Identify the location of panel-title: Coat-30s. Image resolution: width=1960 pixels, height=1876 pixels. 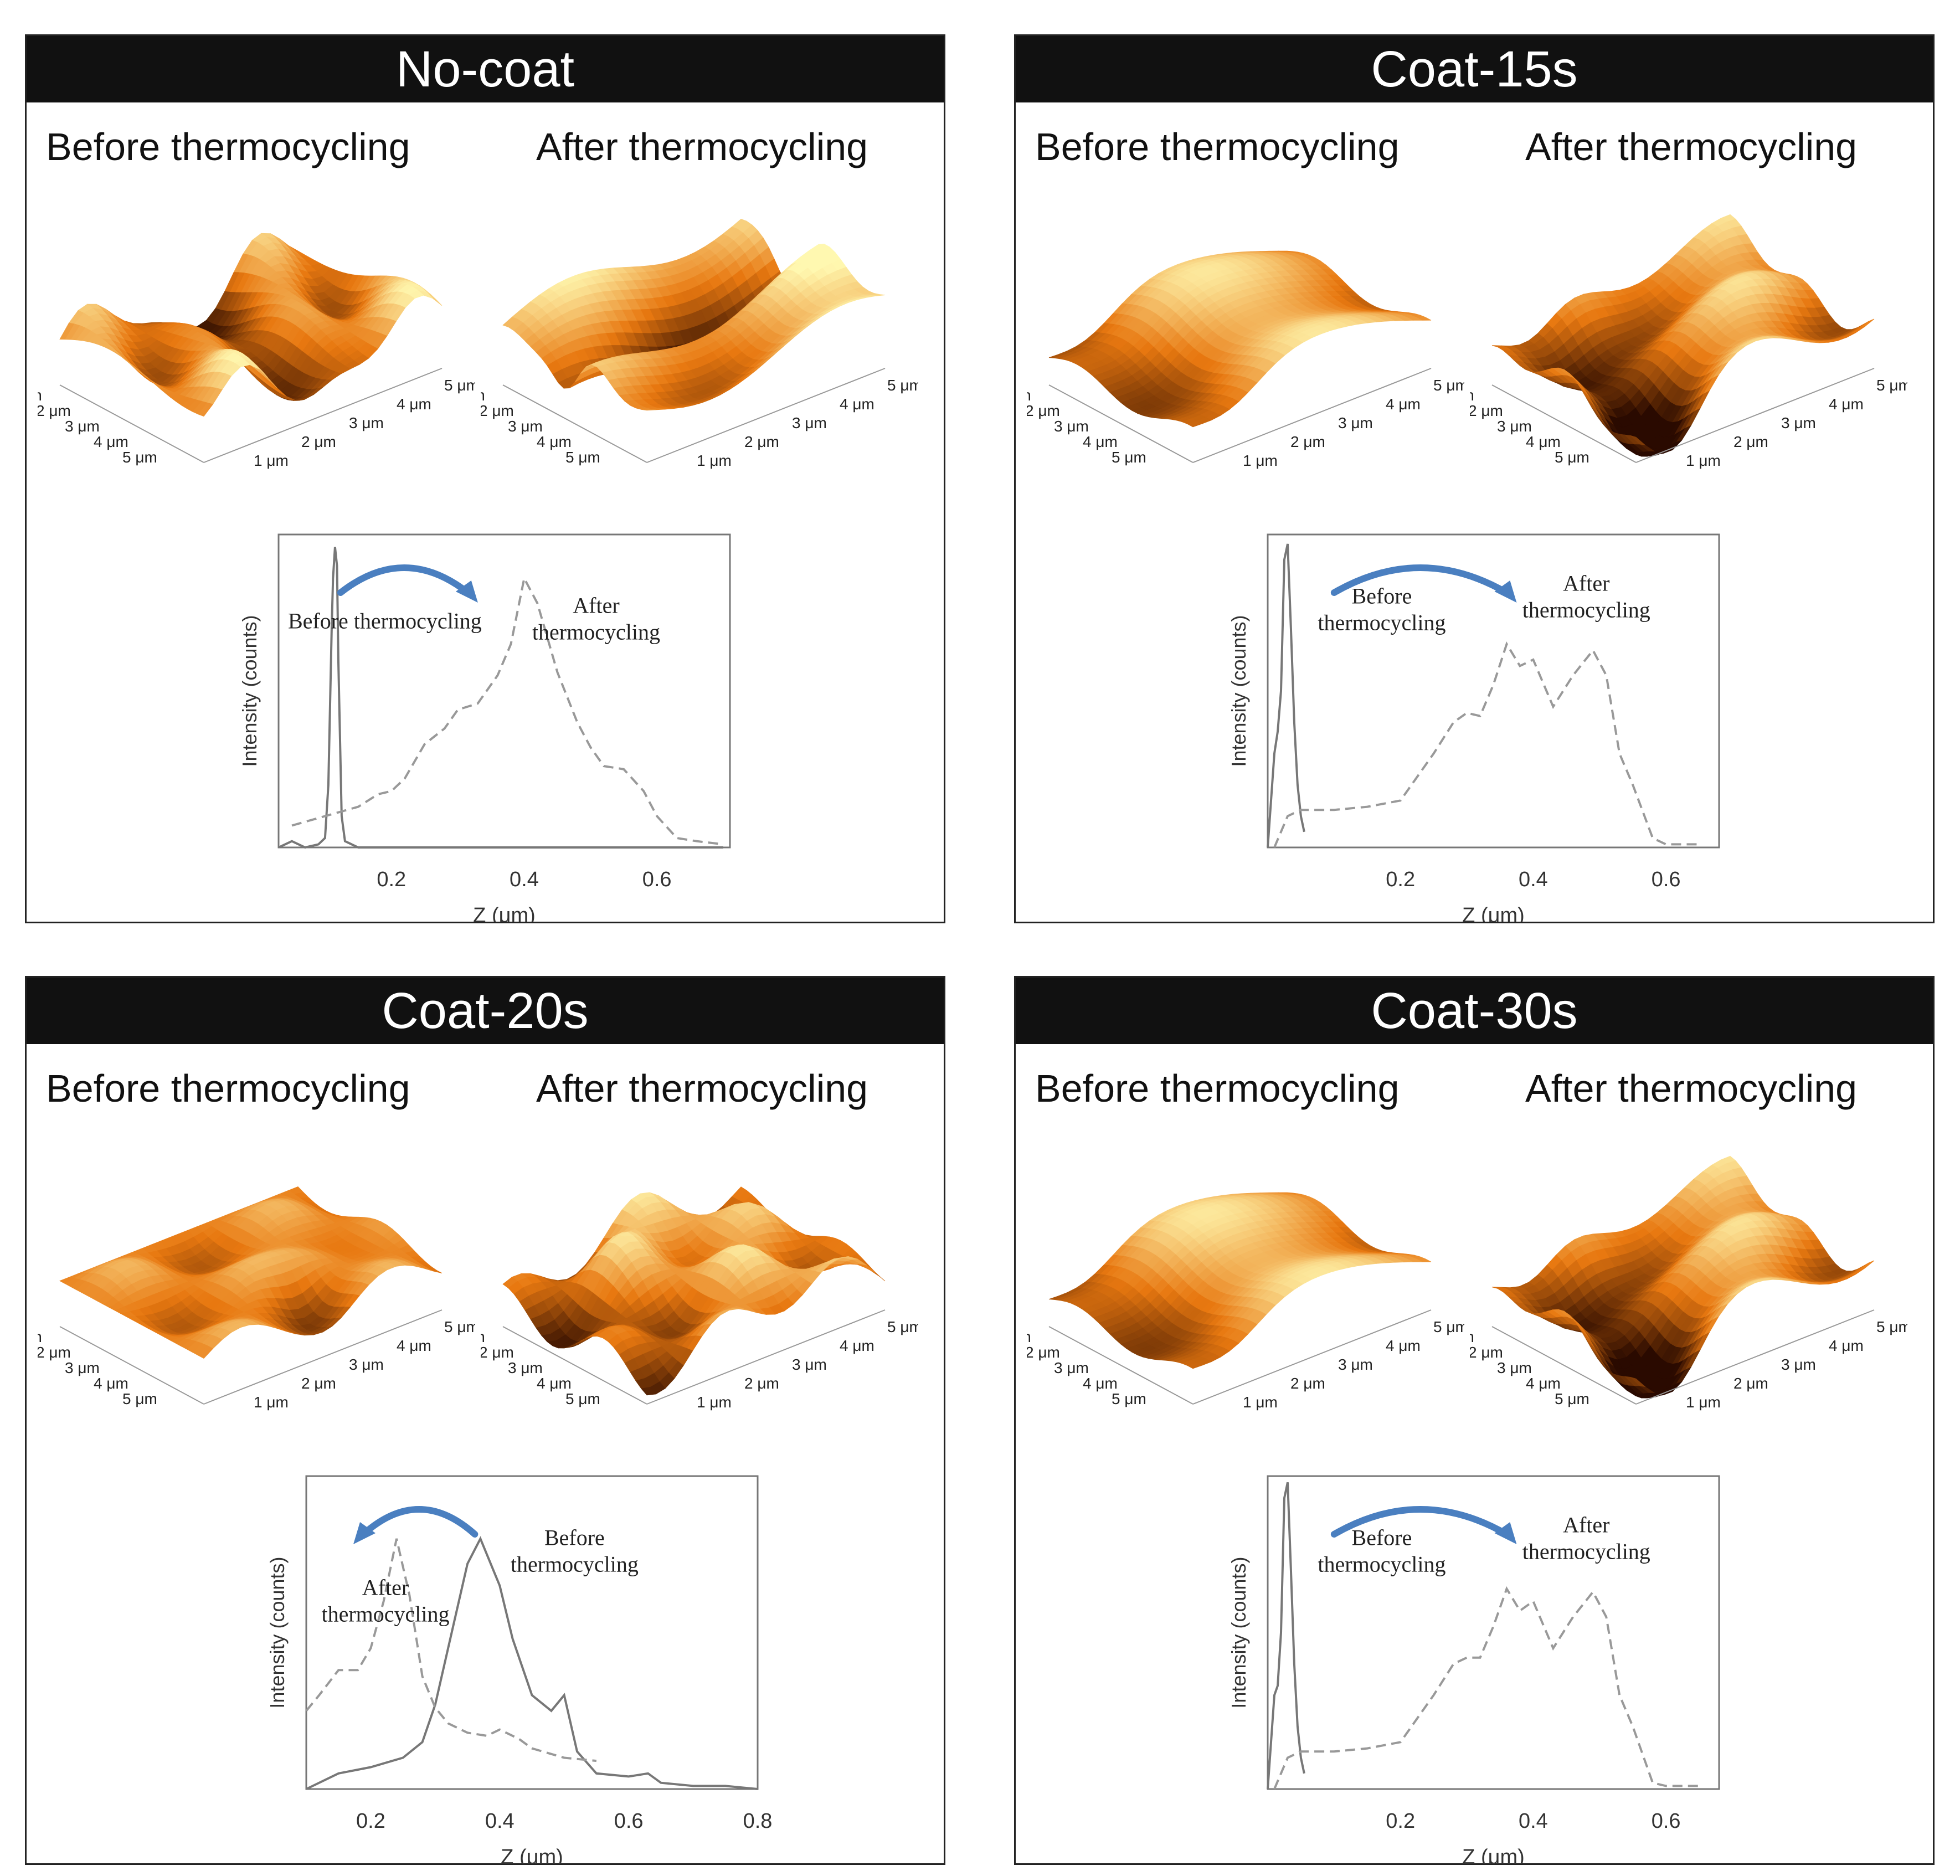
(1474, 1011).